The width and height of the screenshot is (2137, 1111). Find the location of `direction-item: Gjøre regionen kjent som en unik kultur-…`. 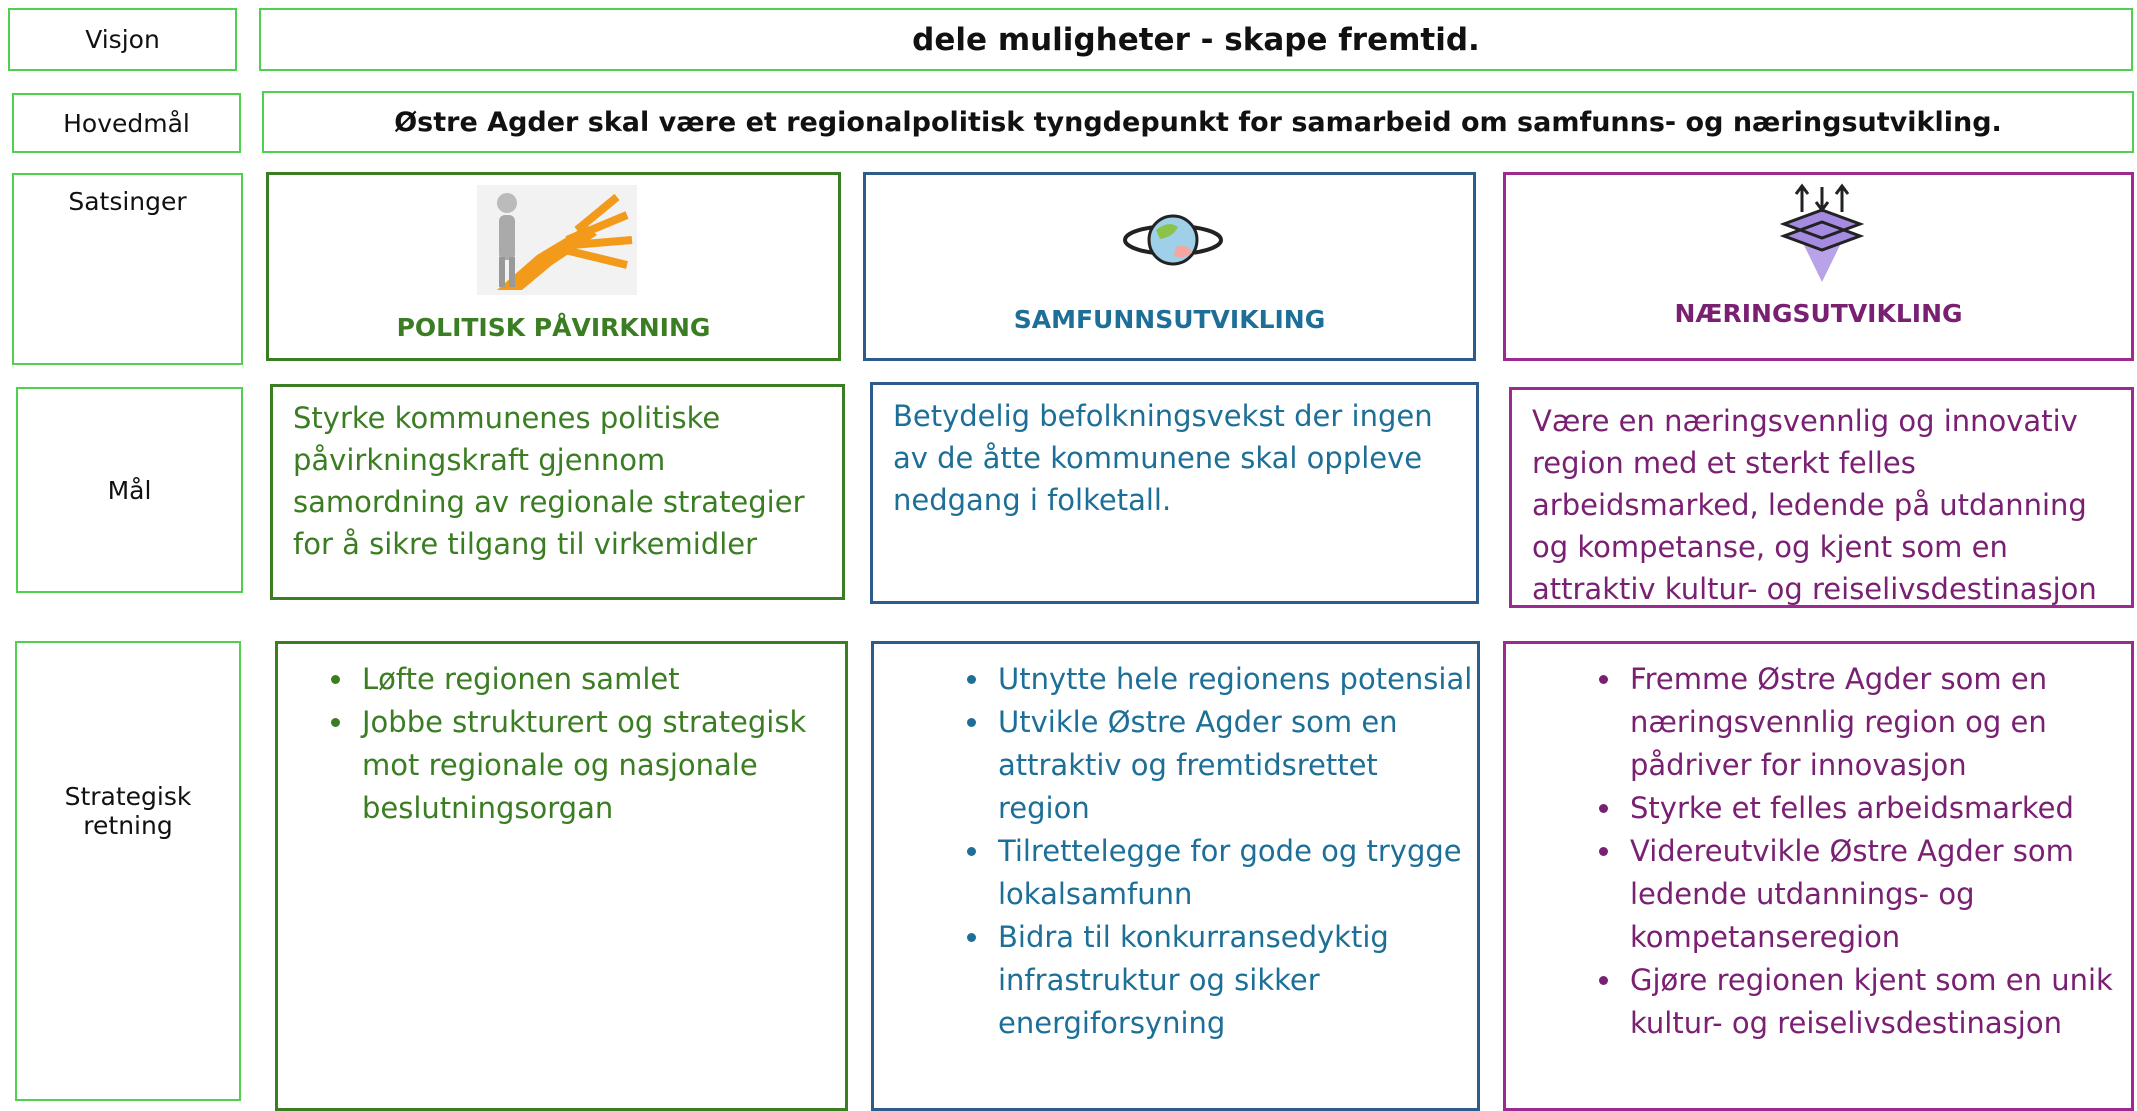

direction-item: Gjøre regionen kjent som en unik kultur-… is located at coordinates (1877, 1002).